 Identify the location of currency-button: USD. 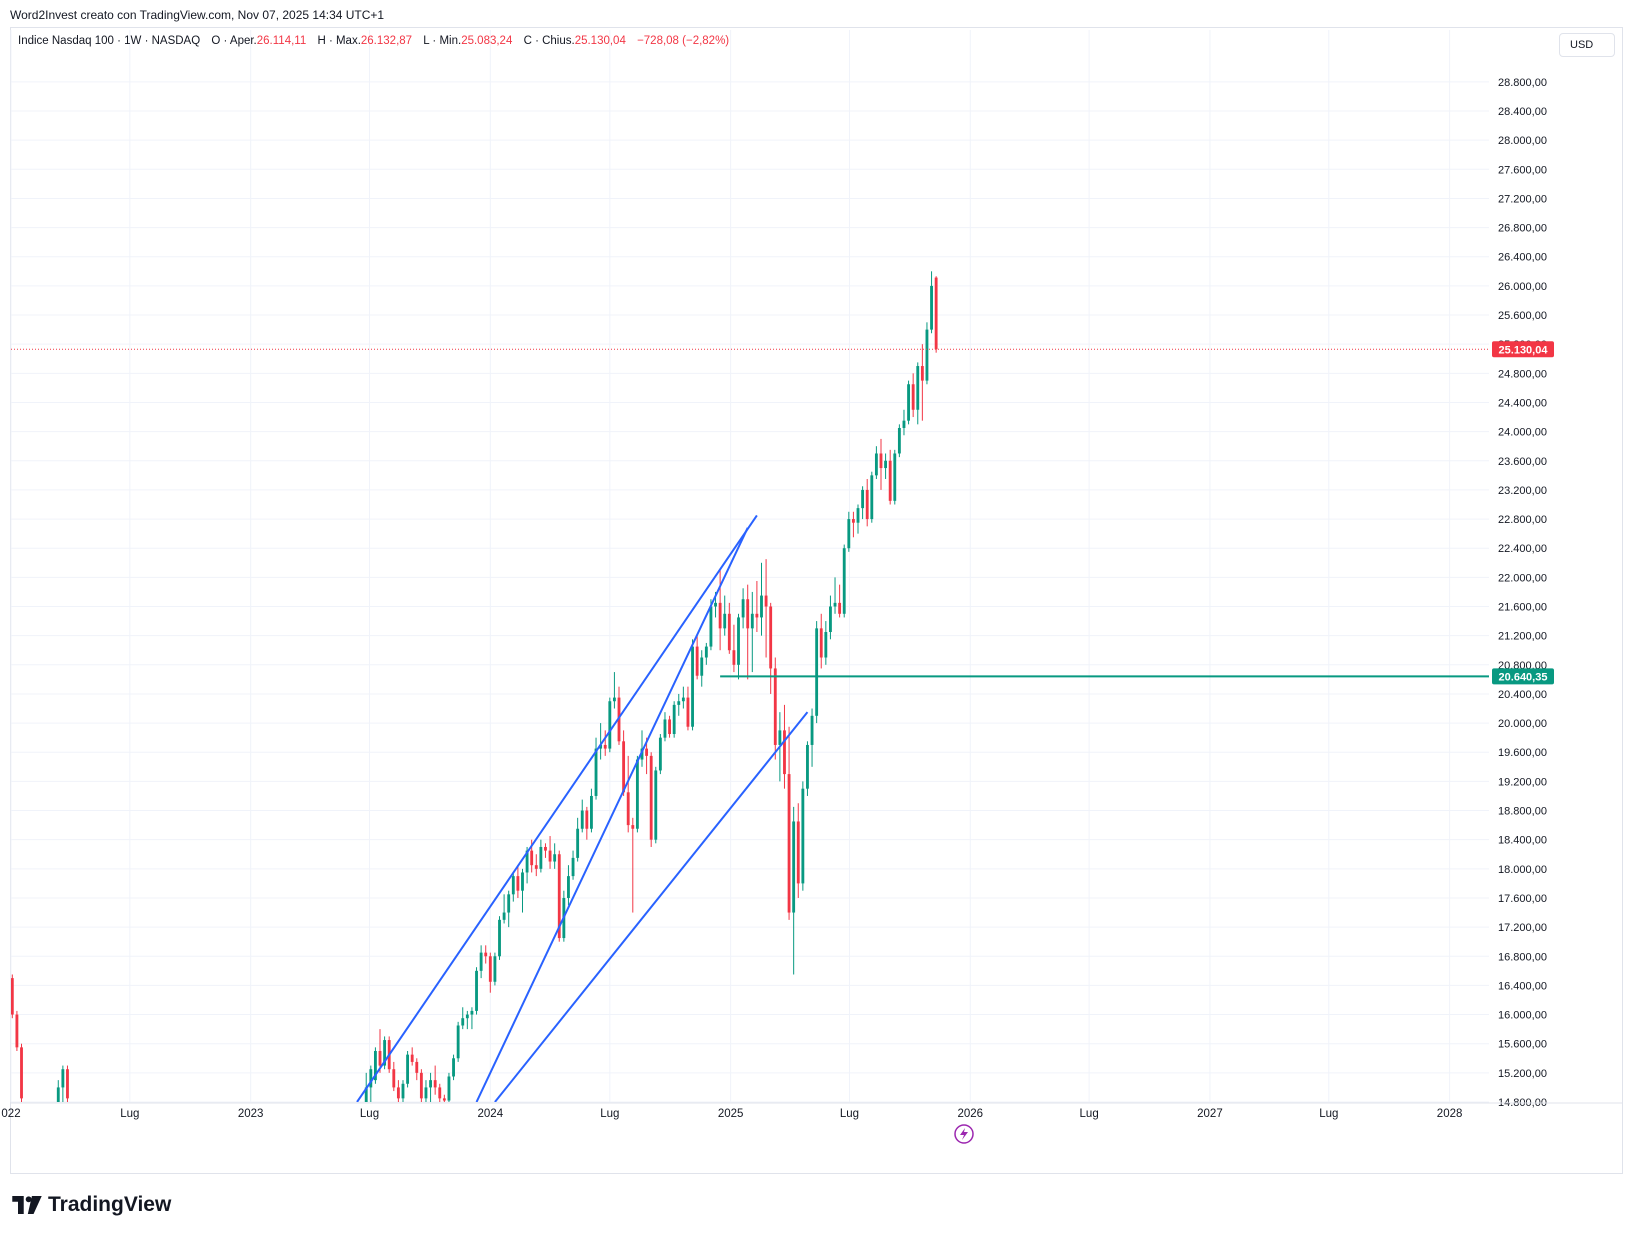
(1587, 45).